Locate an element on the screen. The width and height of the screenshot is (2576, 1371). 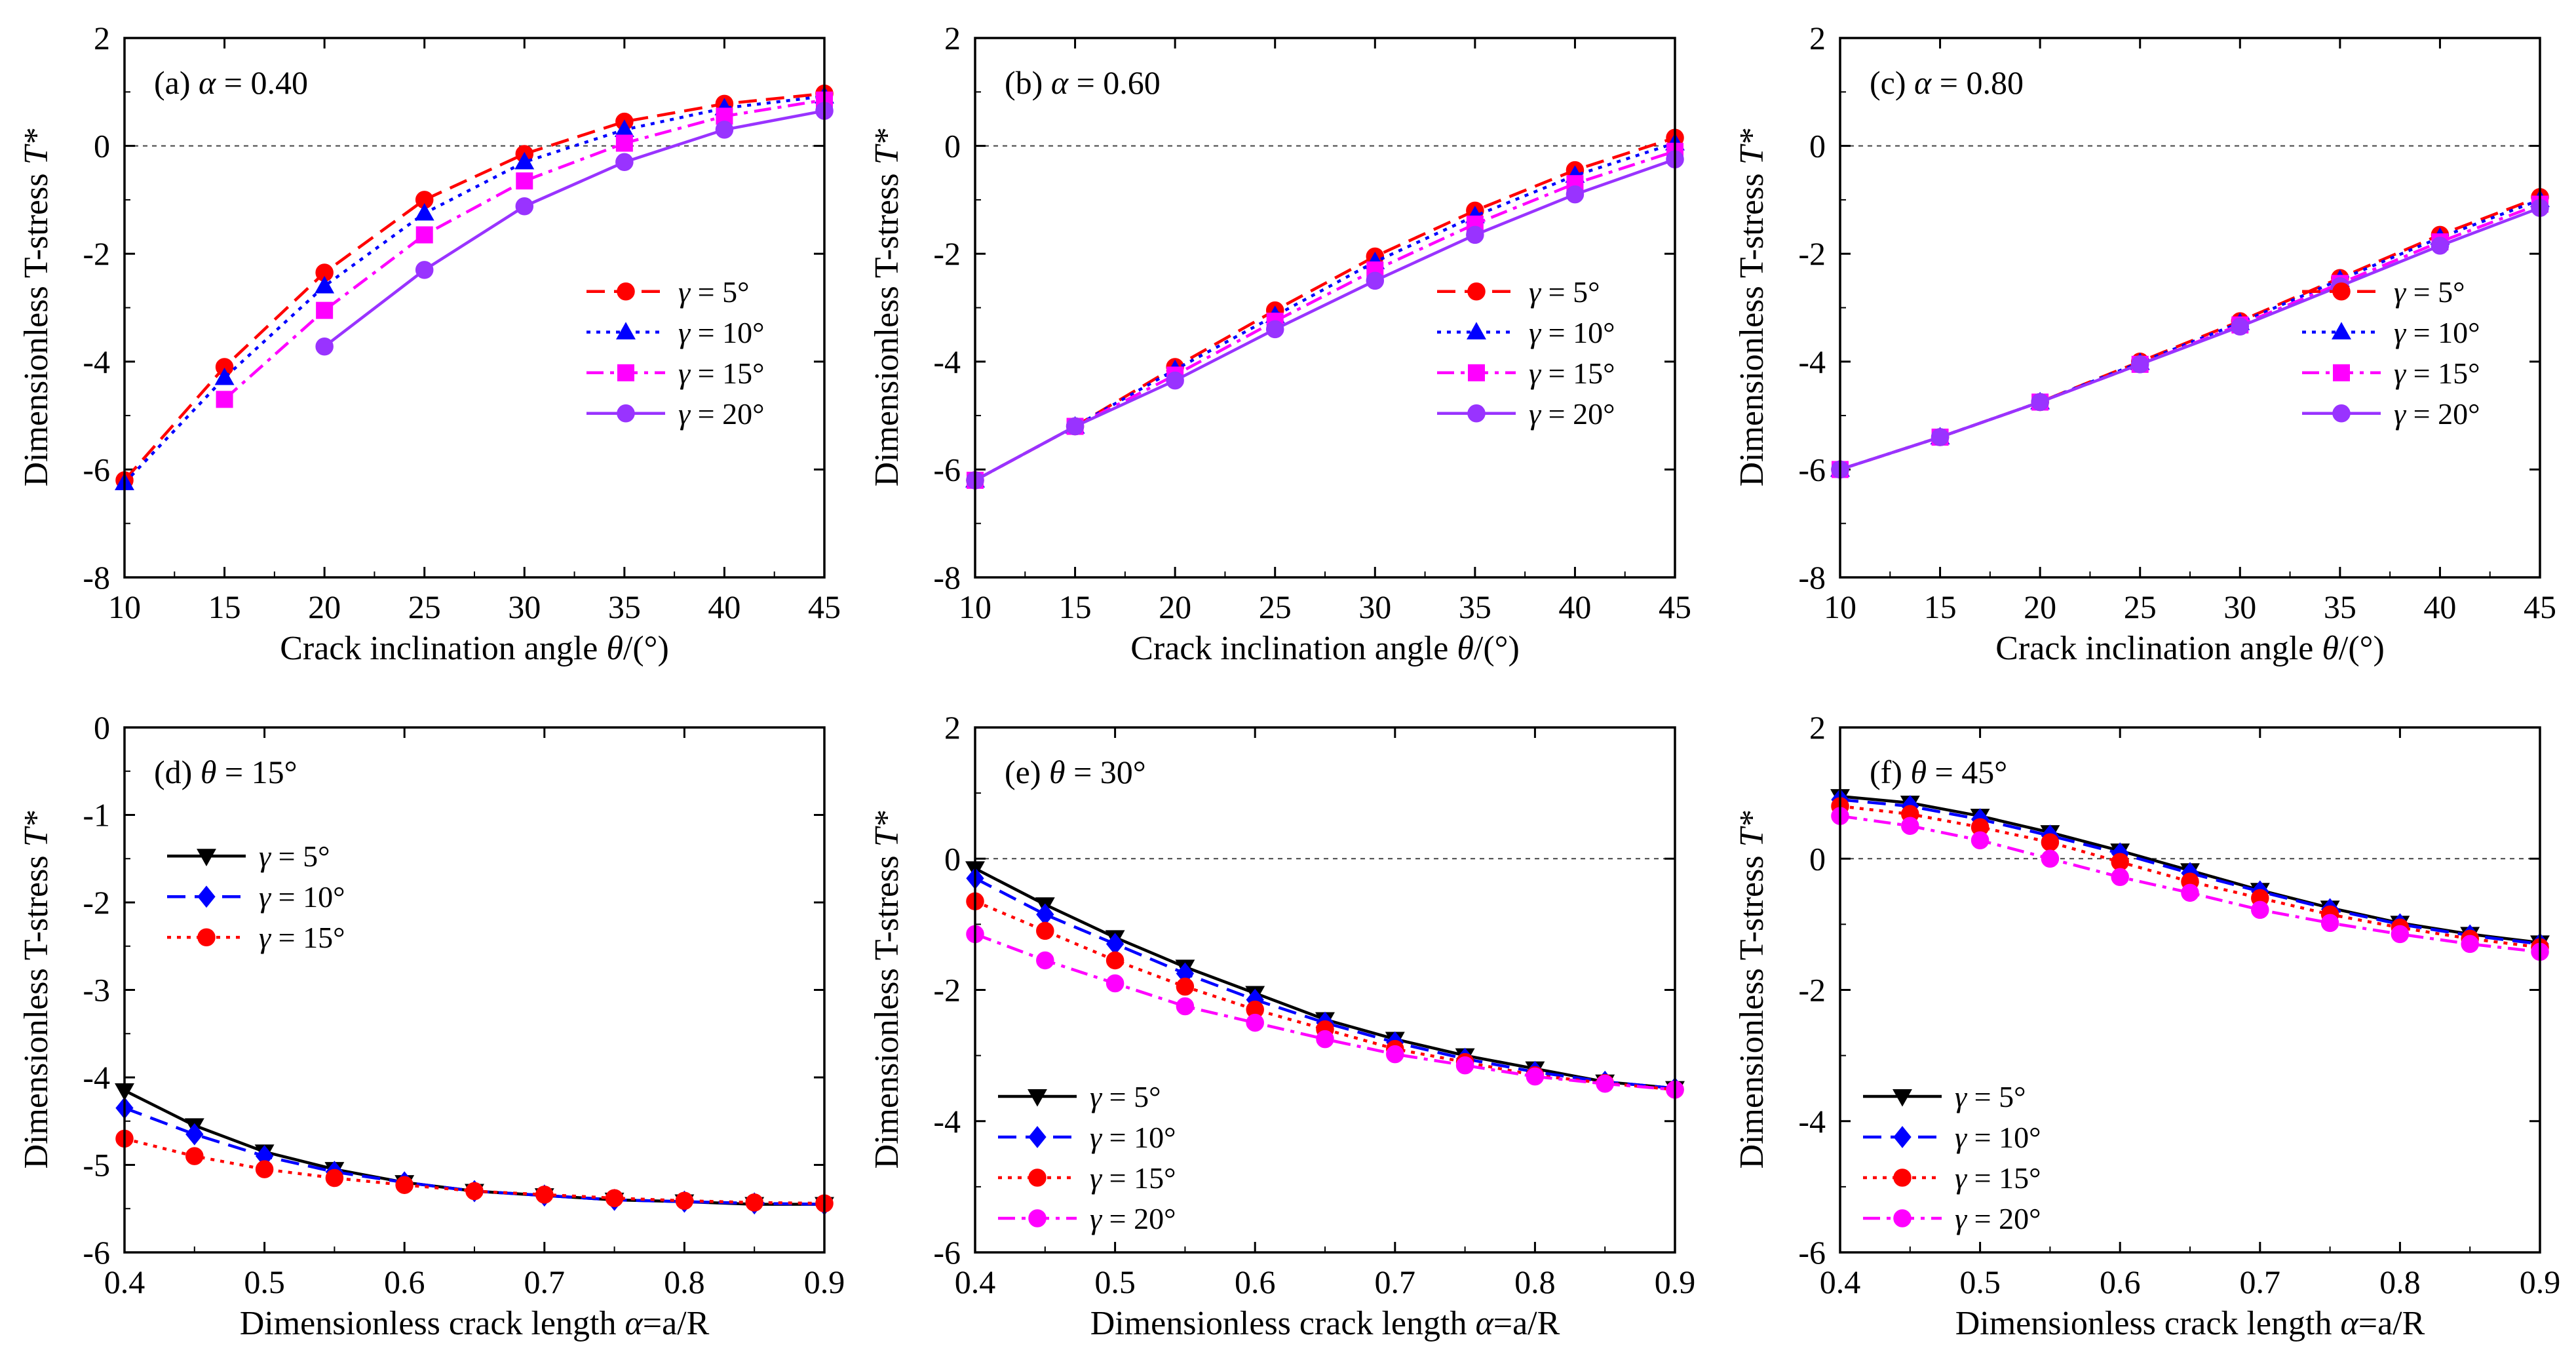
y-tick-label: -5 is located at coordinates (96, 1165).